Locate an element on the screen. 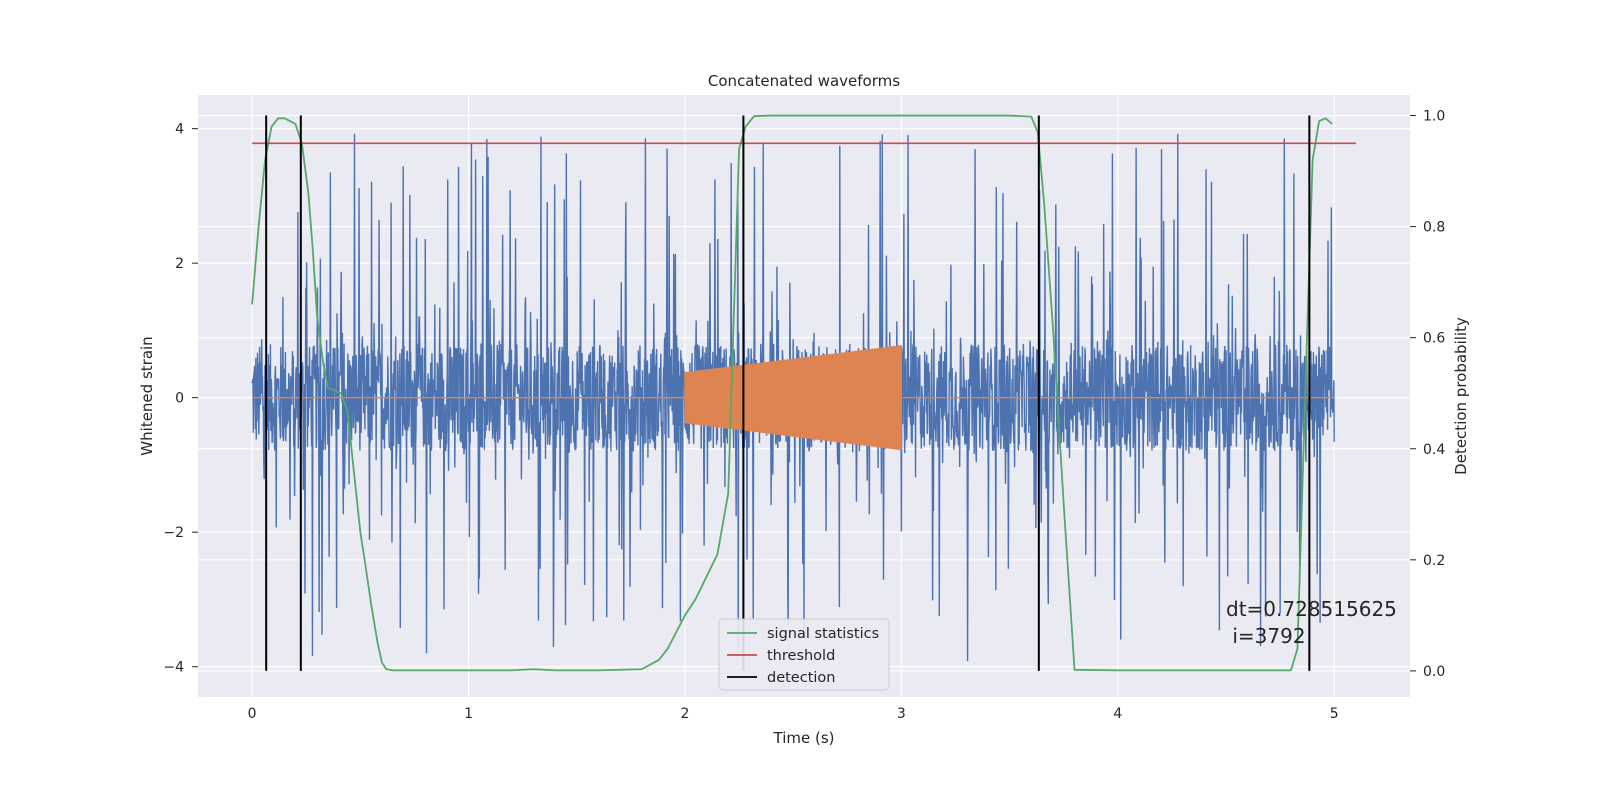 The image size is (1600, 800). x-tick-label: 0 is located at coordinates (252, 714).